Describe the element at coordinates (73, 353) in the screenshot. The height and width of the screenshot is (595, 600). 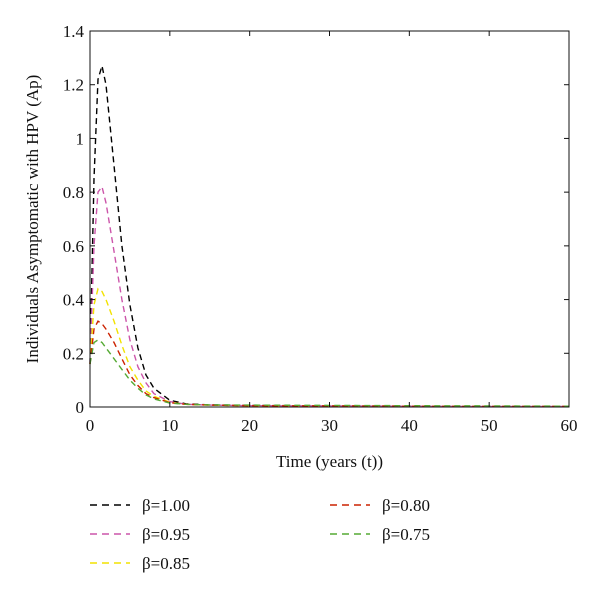
I see `y-tick-label: 0.2` at that location.